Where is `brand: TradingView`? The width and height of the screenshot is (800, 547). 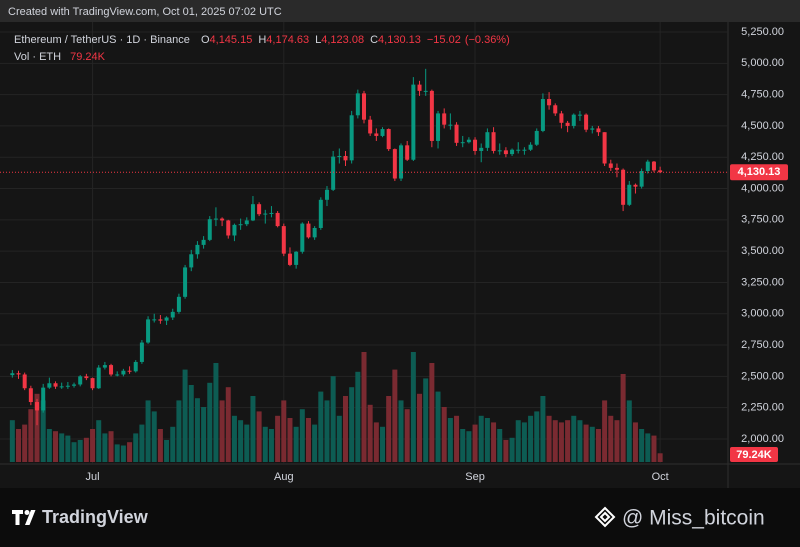
brand: TradingView is located at coordinates (95, 517).